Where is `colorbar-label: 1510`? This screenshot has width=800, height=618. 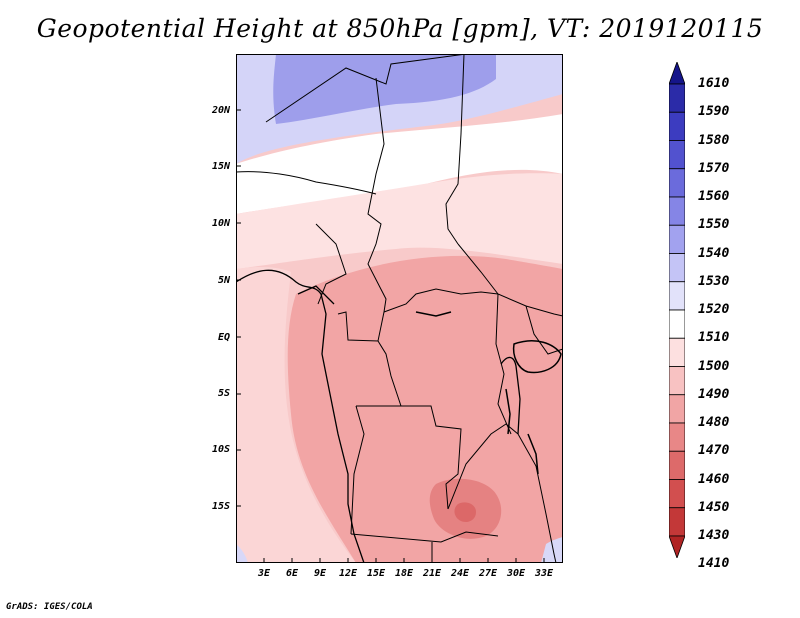 colorbar-label: 1510 is located at coordinates (714, 338).